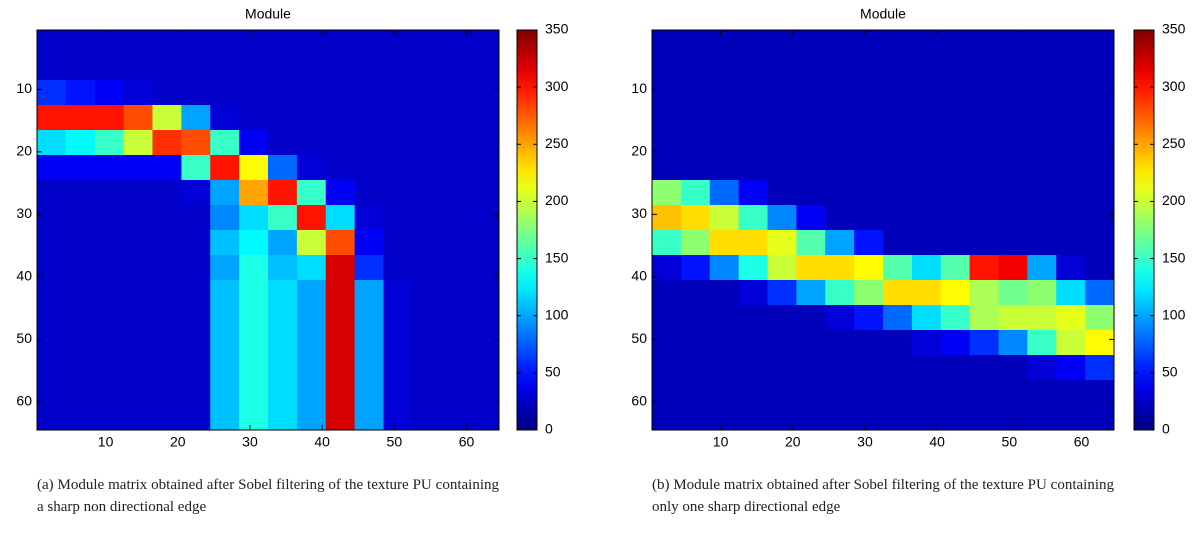  What do you see at coordinates (639, 338) in the screenshot?
I see `y-tick-label: 50` at bounding box center [639, 338].